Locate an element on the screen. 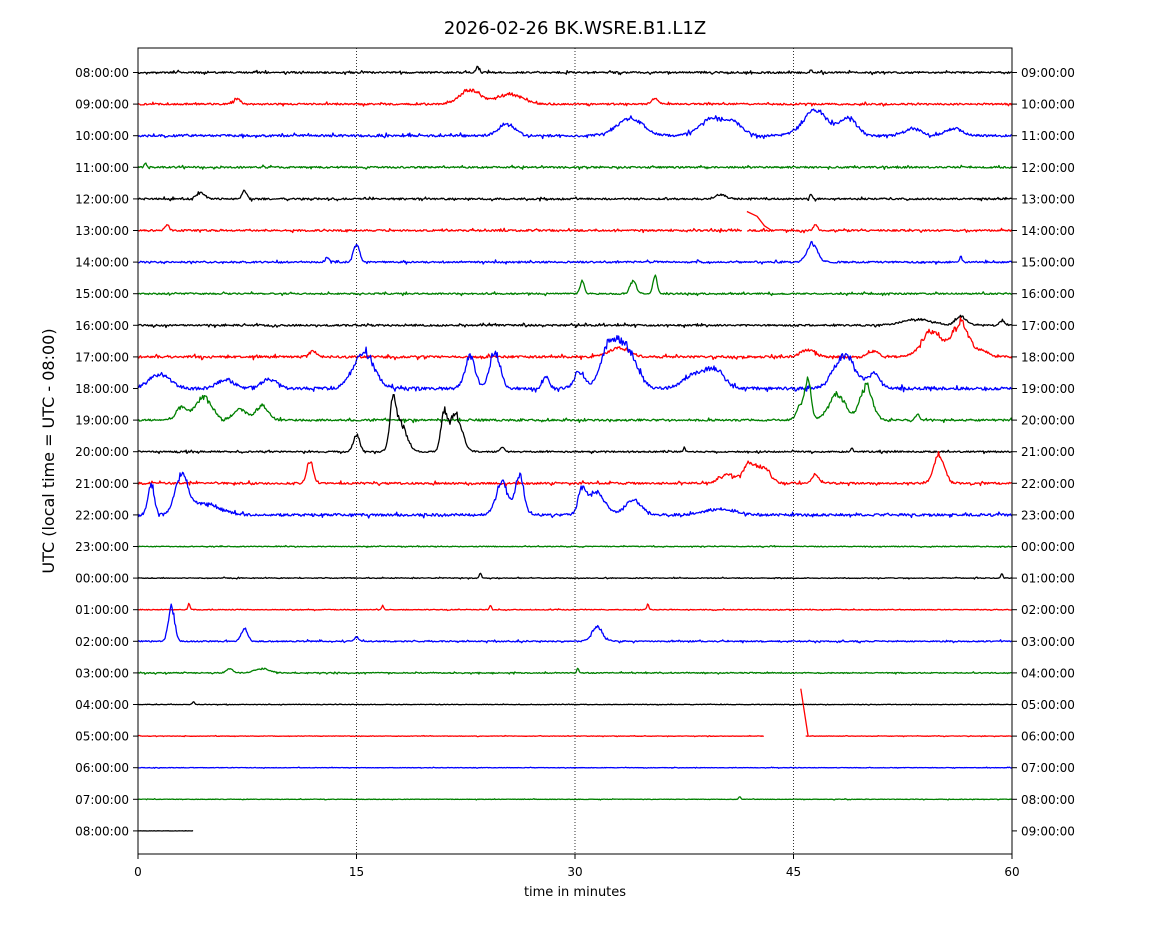 The height and width of the screenshot is (950, 1150). left-y-tick-label: 04:00:00 is located at coordinates (102, 705).